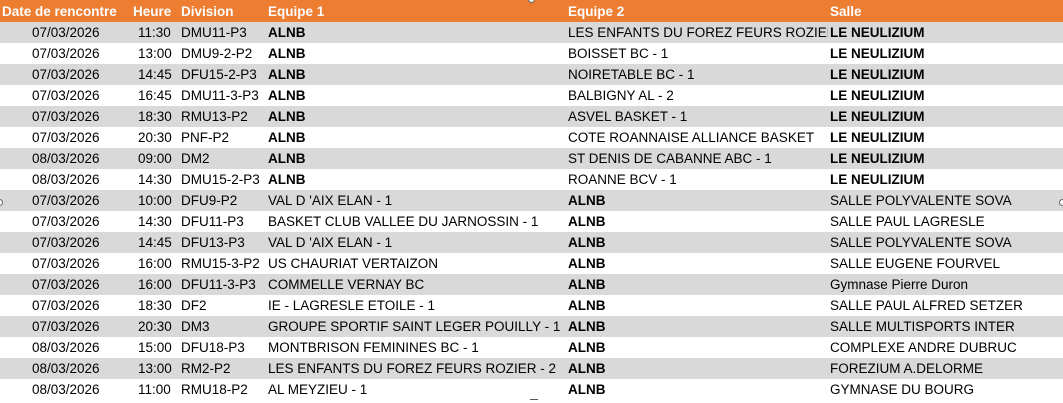  I want to click on header-team1: Equipe 1, so click(296, 11).